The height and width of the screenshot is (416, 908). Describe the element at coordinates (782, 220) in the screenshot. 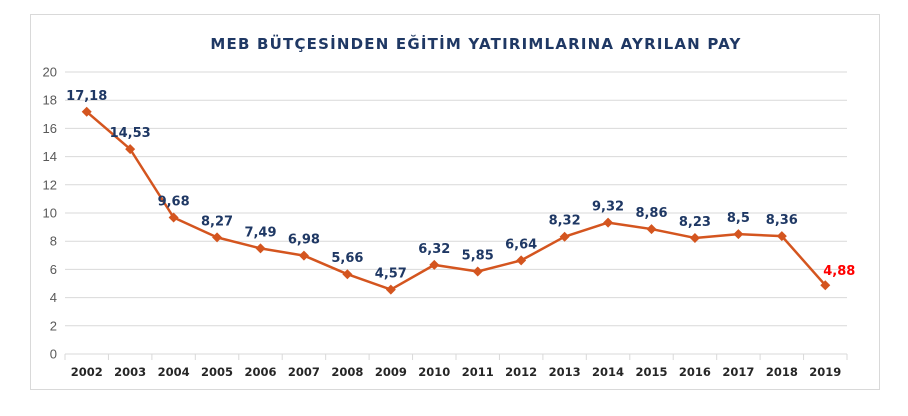

I see `data-label: 8,36` at that location.